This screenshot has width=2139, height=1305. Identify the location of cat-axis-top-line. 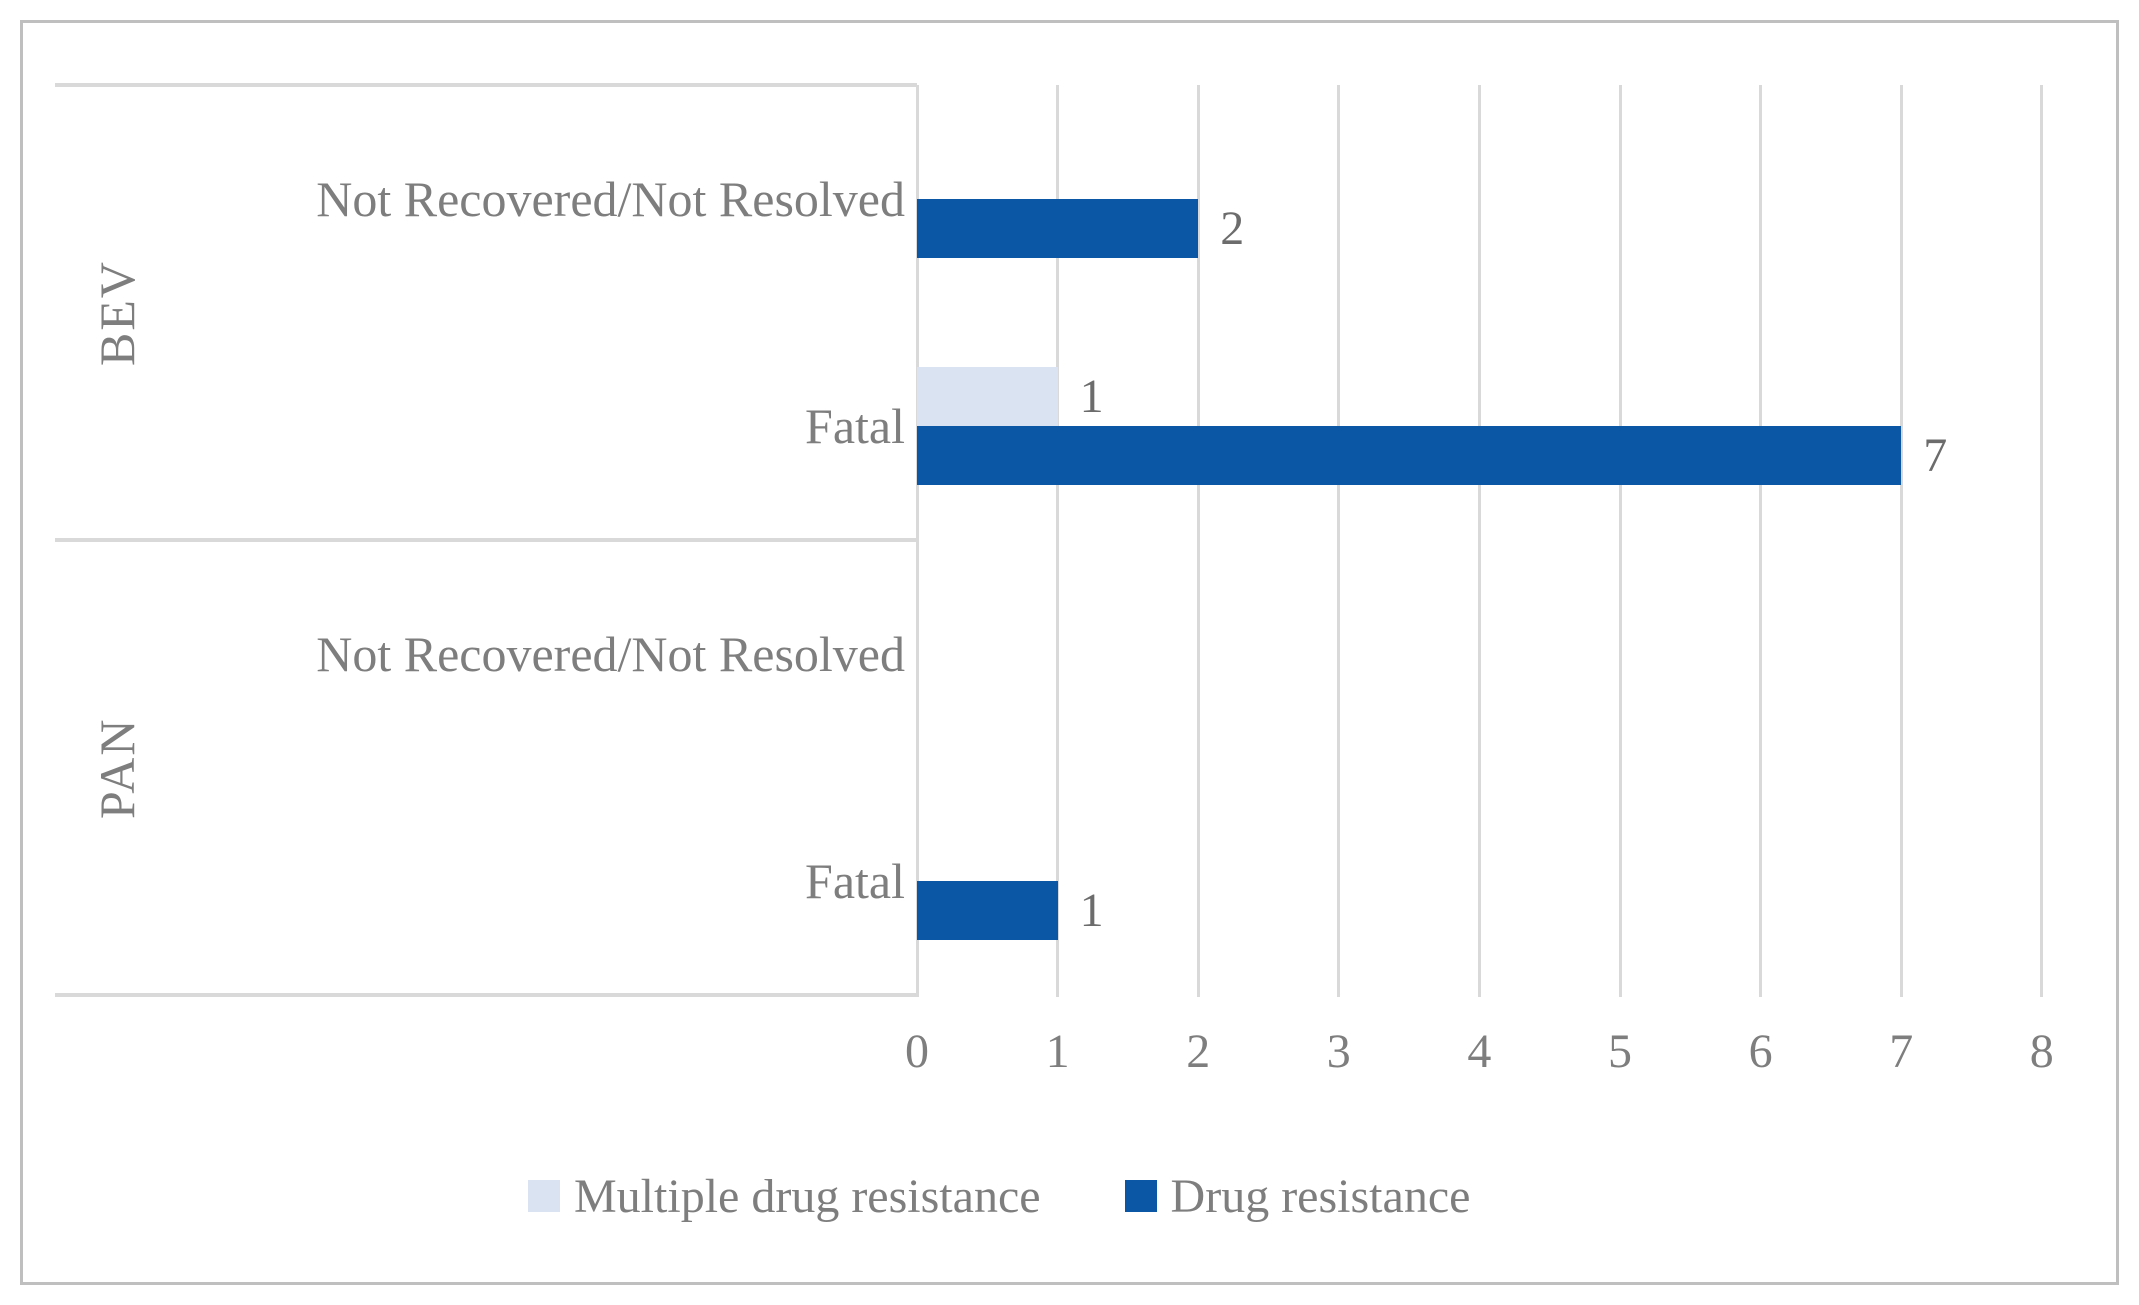
(486, 85).